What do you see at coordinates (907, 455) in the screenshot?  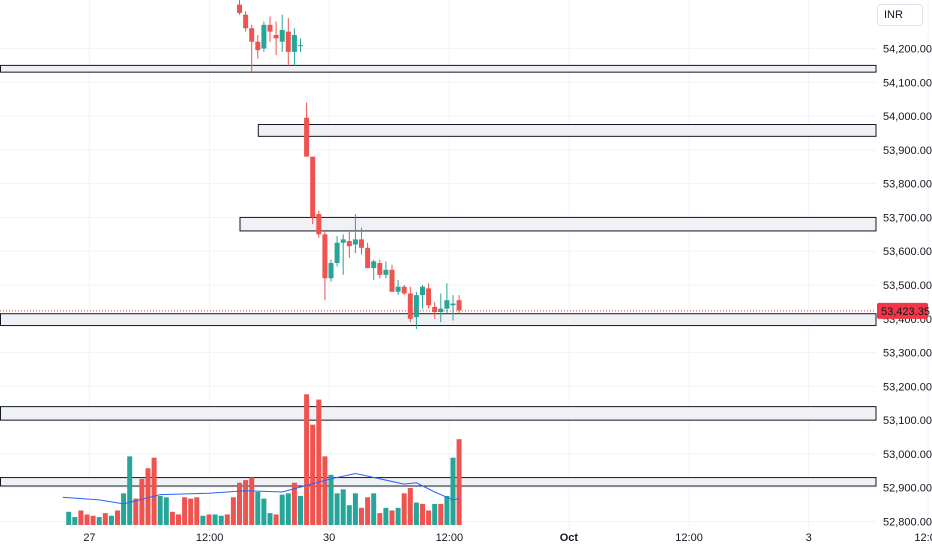 I see `price-tick-label: 53,000.00` at bounding box center [907, 455].